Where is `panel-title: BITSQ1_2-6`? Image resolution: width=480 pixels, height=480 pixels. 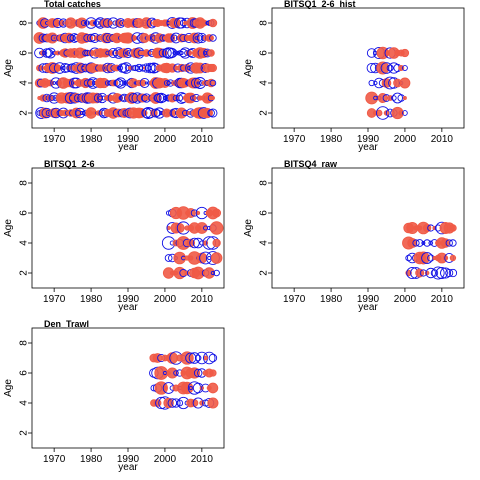 panel-title: BITSQ1_2-6 is located at coordinates (69, 164).